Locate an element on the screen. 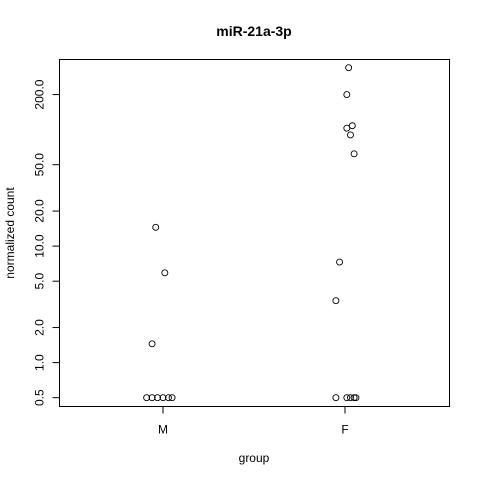 The height and width of the screenshot is (485, 480). y-tick-label-3: 5.0 is located at coordinates (40, 281).